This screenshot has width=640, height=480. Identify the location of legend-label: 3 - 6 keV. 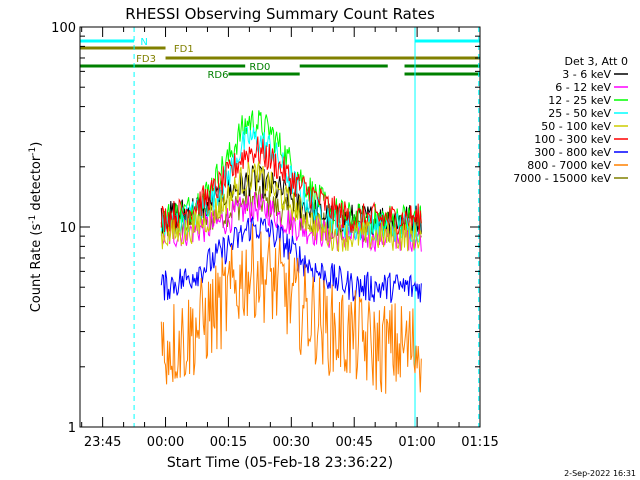
(586, 74).